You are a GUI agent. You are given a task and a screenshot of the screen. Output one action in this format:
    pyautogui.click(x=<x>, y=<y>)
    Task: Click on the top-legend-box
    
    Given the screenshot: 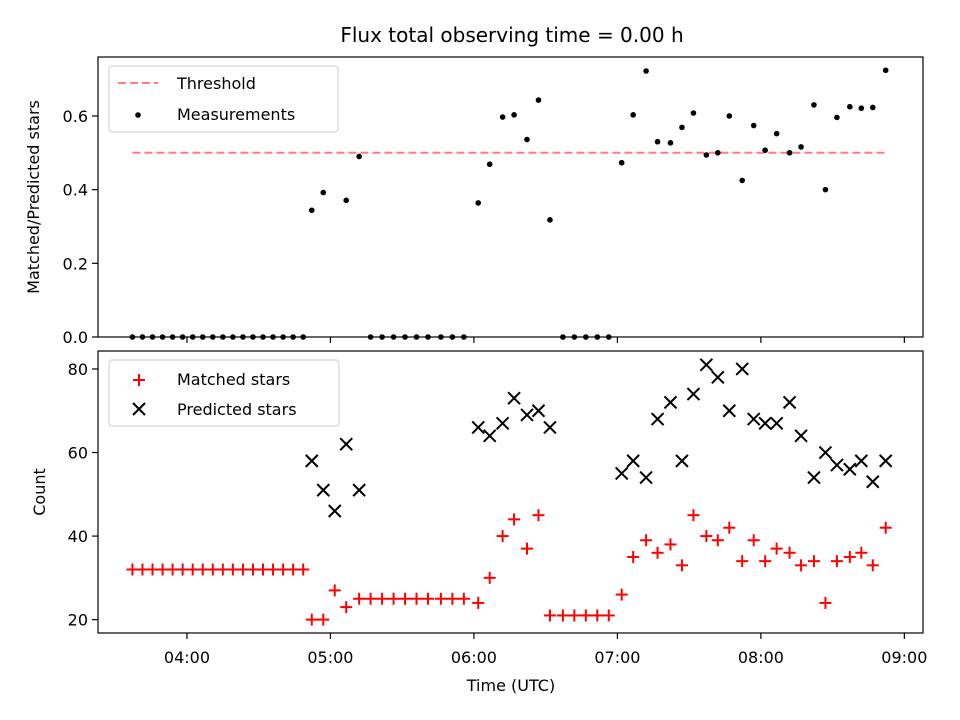 What is the action you would take?
    pyautogui.click(x=223, y=99)
    